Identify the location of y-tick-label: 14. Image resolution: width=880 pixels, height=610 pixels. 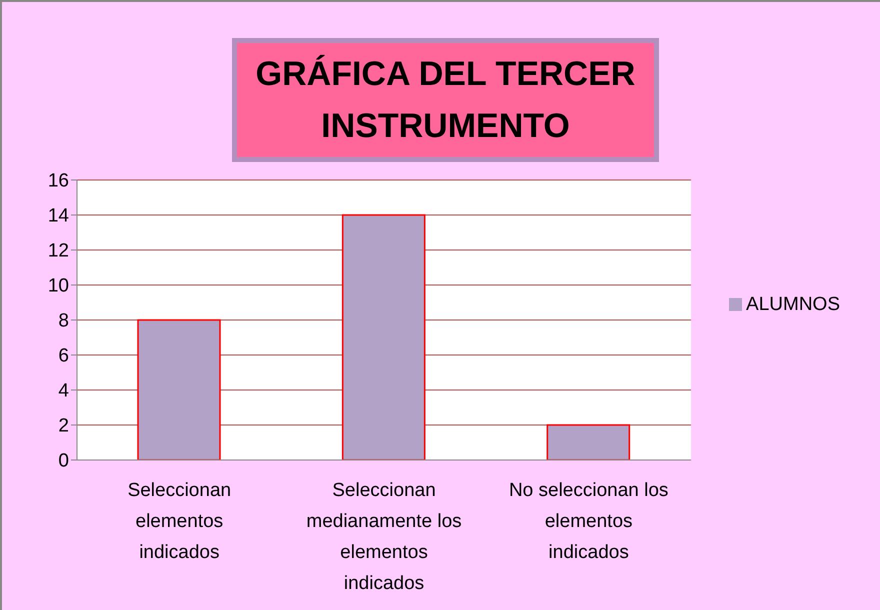
(59, 216).